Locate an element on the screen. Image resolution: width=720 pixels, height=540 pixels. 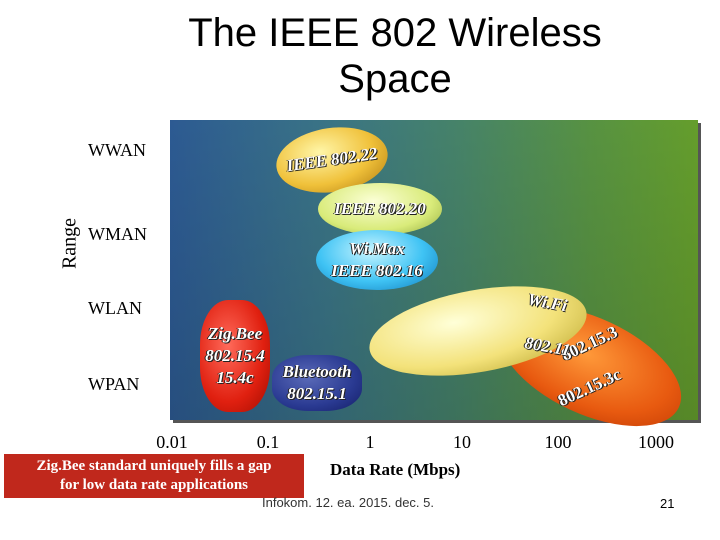
x-tick-0-01: 0.01 is located at coordinates (172, 442).